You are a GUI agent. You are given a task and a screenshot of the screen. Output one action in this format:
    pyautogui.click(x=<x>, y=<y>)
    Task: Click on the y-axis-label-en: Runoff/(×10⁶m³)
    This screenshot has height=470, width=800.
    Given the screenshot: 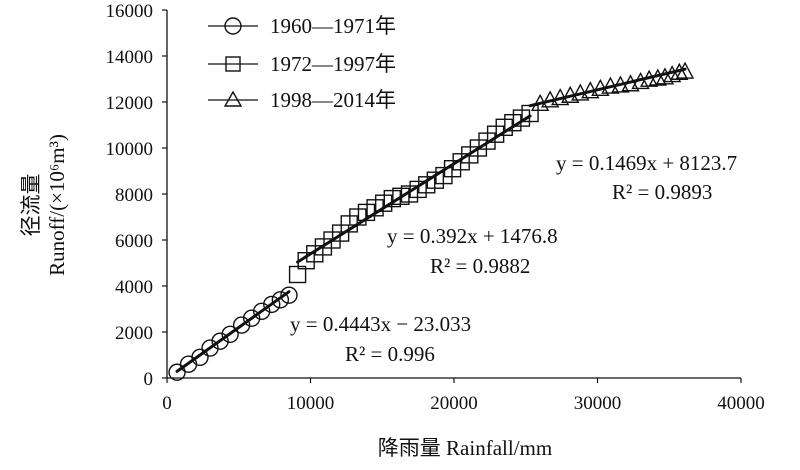 What is the action you would take?
    pyautogui.click(x=57, y=205)
    